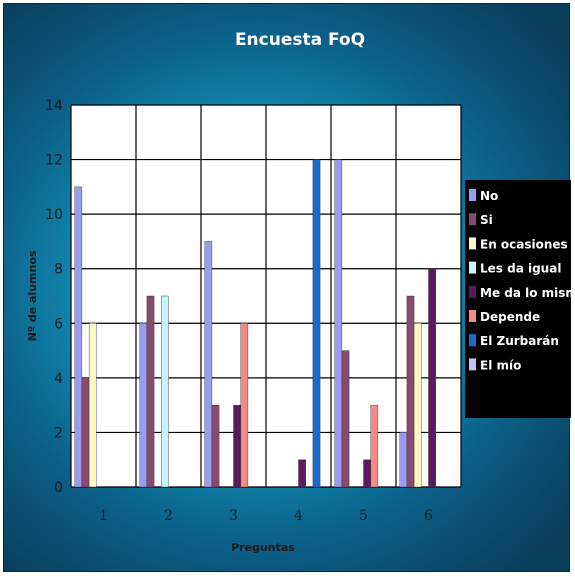 The height and width of the screenshot is (577, 575). What do you see at coordinates (524, 244) in the screenshot?
I see `legend-label: En ocasiones` at bounding box center [524, 244].